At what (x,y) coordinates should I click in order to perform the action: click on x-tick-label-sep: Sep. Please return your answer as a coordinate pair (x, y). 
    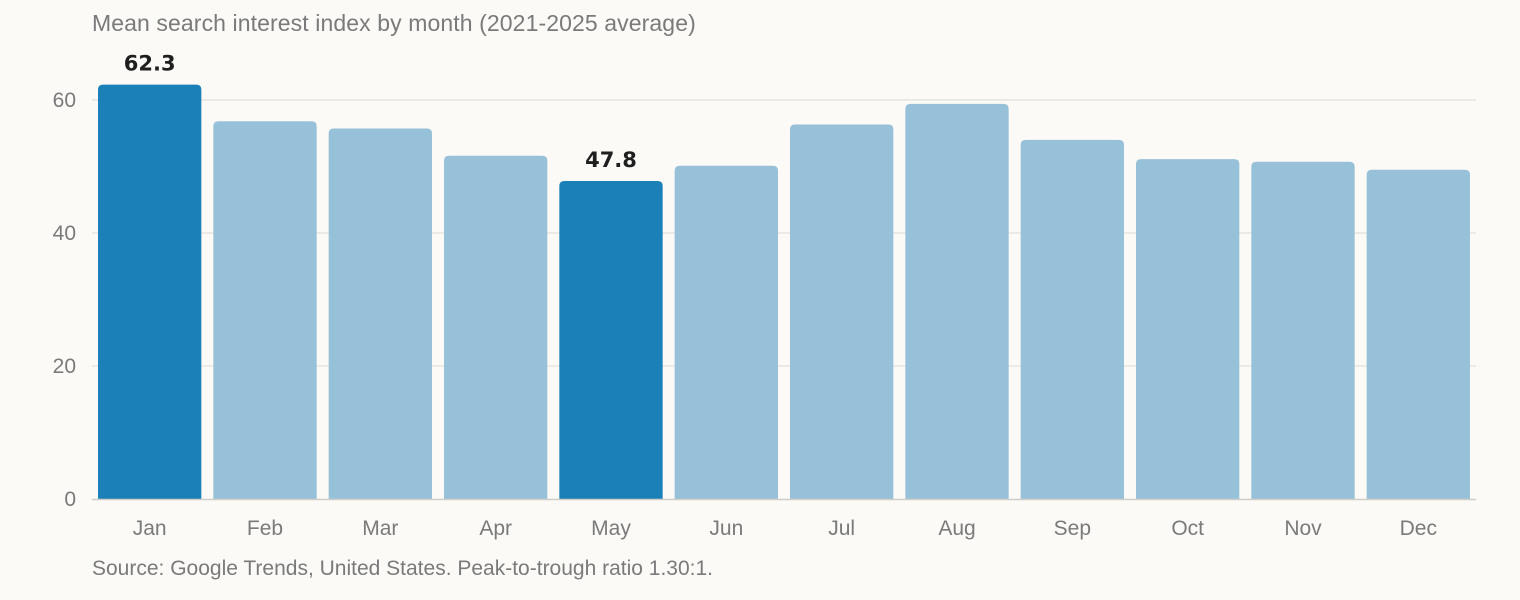
    Looking at the image, I should click on (1072, 528).